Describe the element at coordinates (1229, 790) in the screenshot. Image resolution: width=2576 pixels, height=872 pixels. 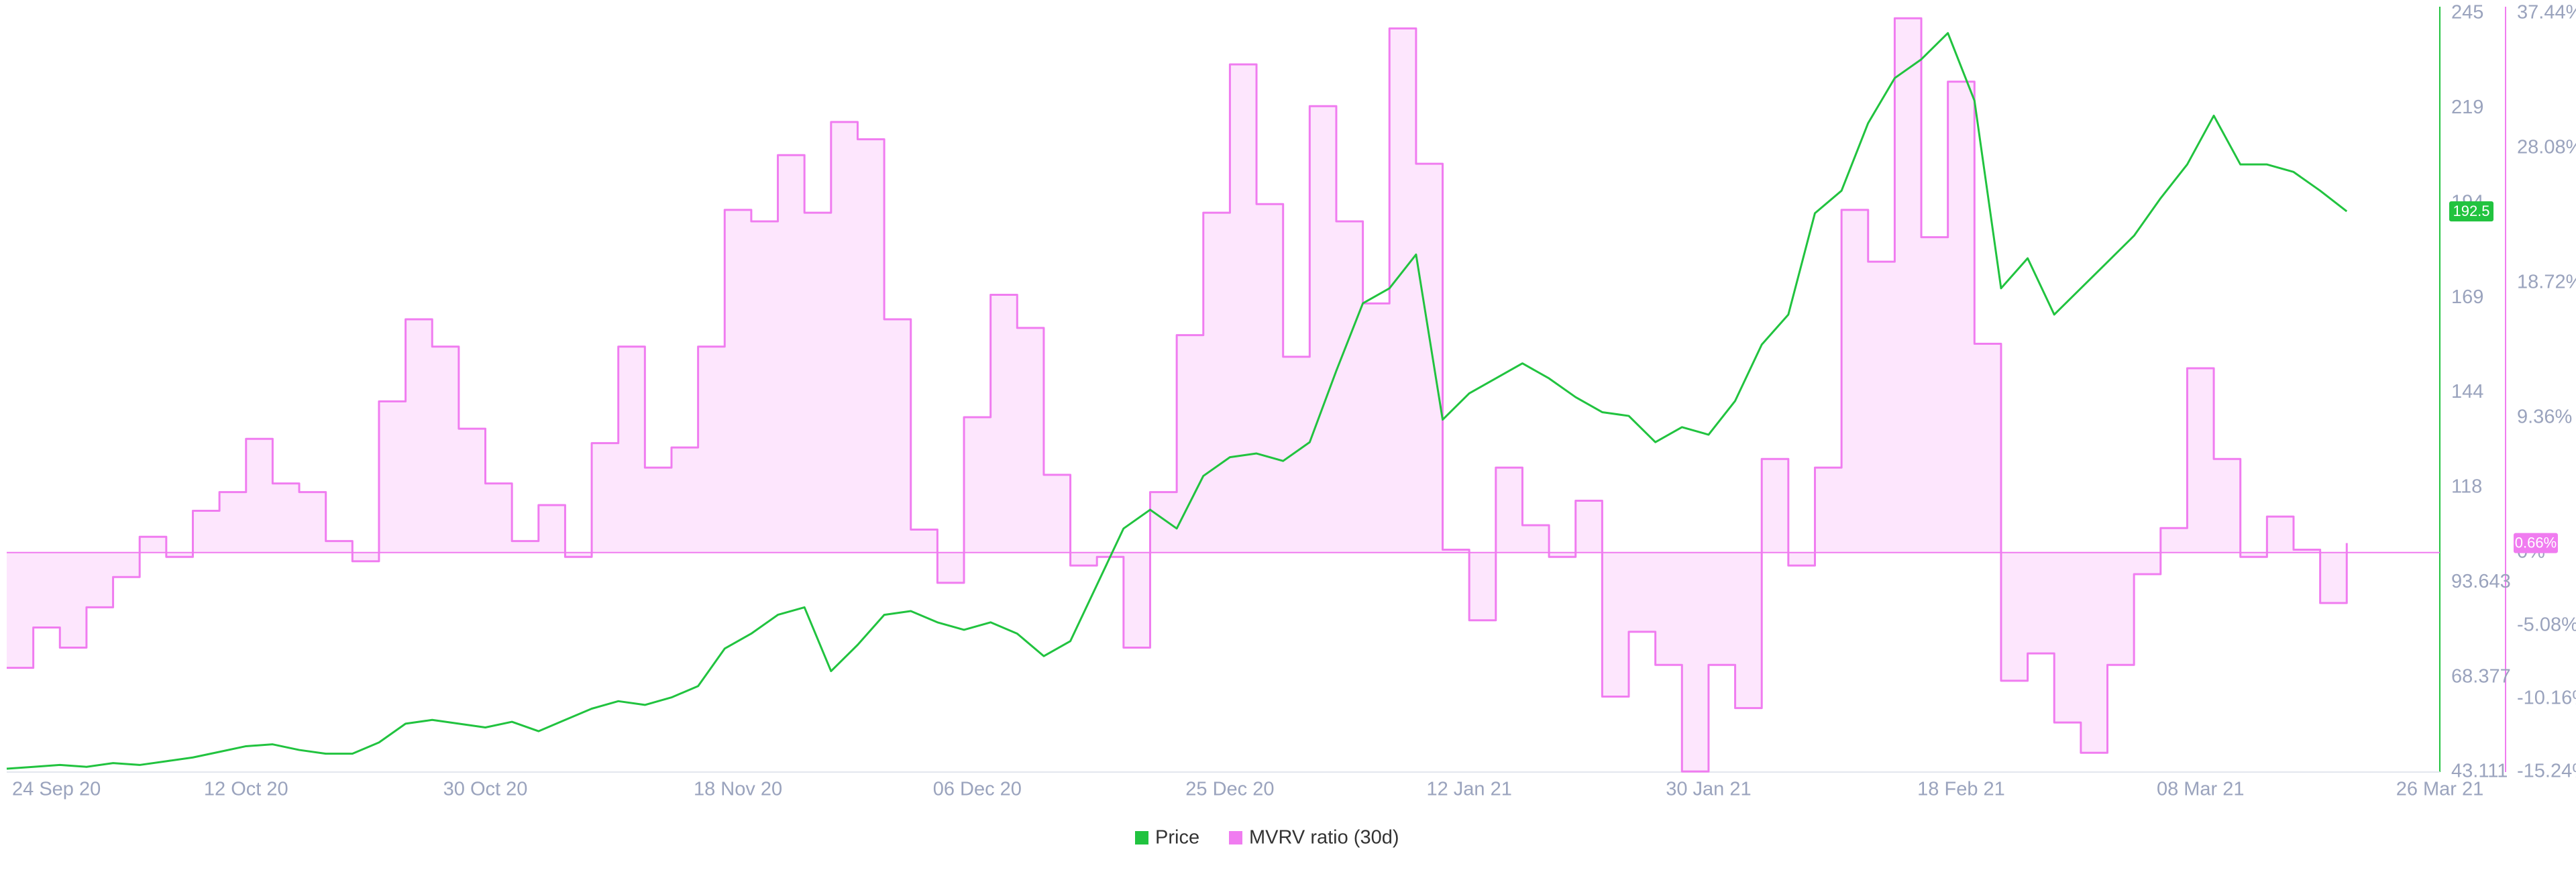
I see `x-tick-label: 25 Dec 20` at that location.